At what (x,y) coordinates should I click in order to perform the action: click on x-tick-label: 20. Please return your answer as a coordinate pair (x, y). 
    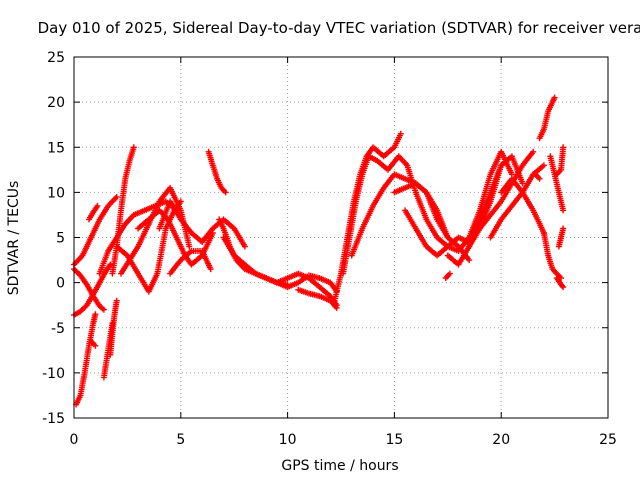
    Looking at the image, I should click on (501, 440).